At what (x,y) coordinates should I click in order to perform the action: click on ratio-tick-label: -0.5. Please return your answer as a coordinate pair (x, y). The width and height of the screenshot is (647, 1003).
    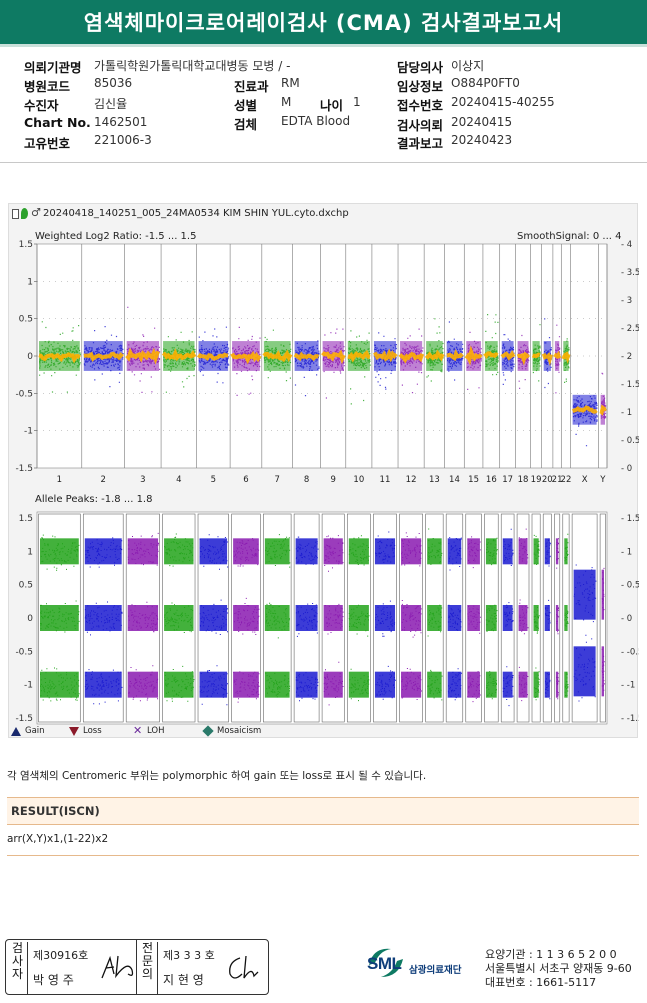
    Looking at the image, I should click on (24, 394).